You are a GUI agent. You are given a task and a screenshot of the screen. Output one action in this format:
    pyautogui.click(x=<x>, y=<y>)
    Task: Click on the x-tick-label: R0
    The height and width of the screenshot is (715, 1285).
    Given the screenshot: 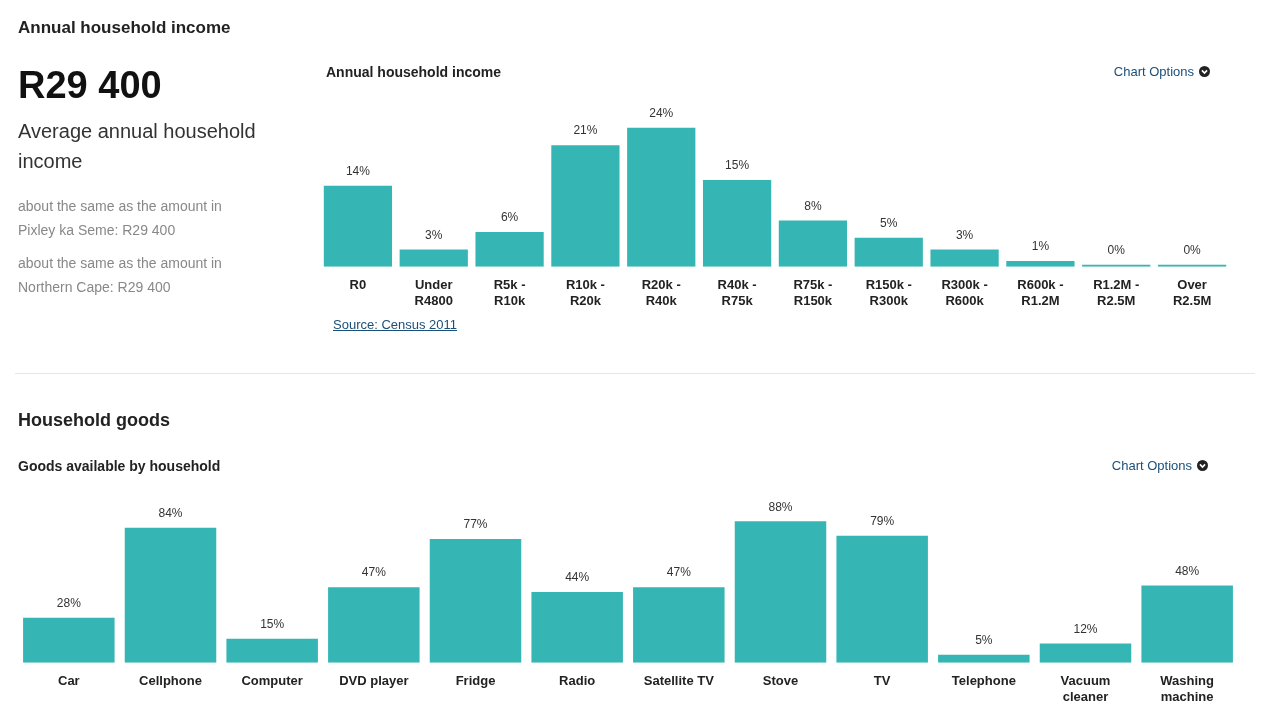 What is the action you would take?
    pyautogui.click(x=358, y=285)
    